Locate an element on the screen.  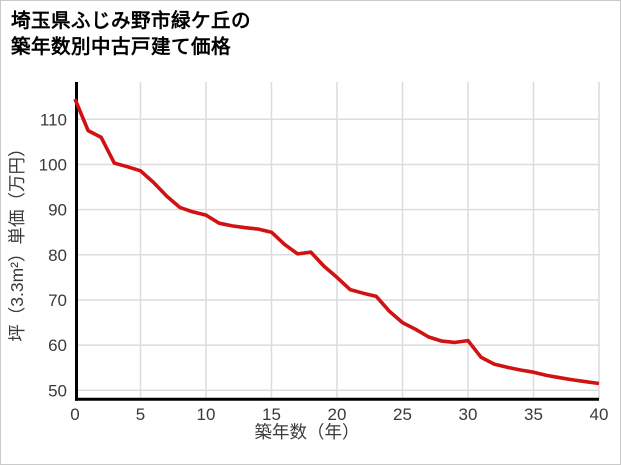
y-tick-label: 50 is located at coordinates (57, 390).